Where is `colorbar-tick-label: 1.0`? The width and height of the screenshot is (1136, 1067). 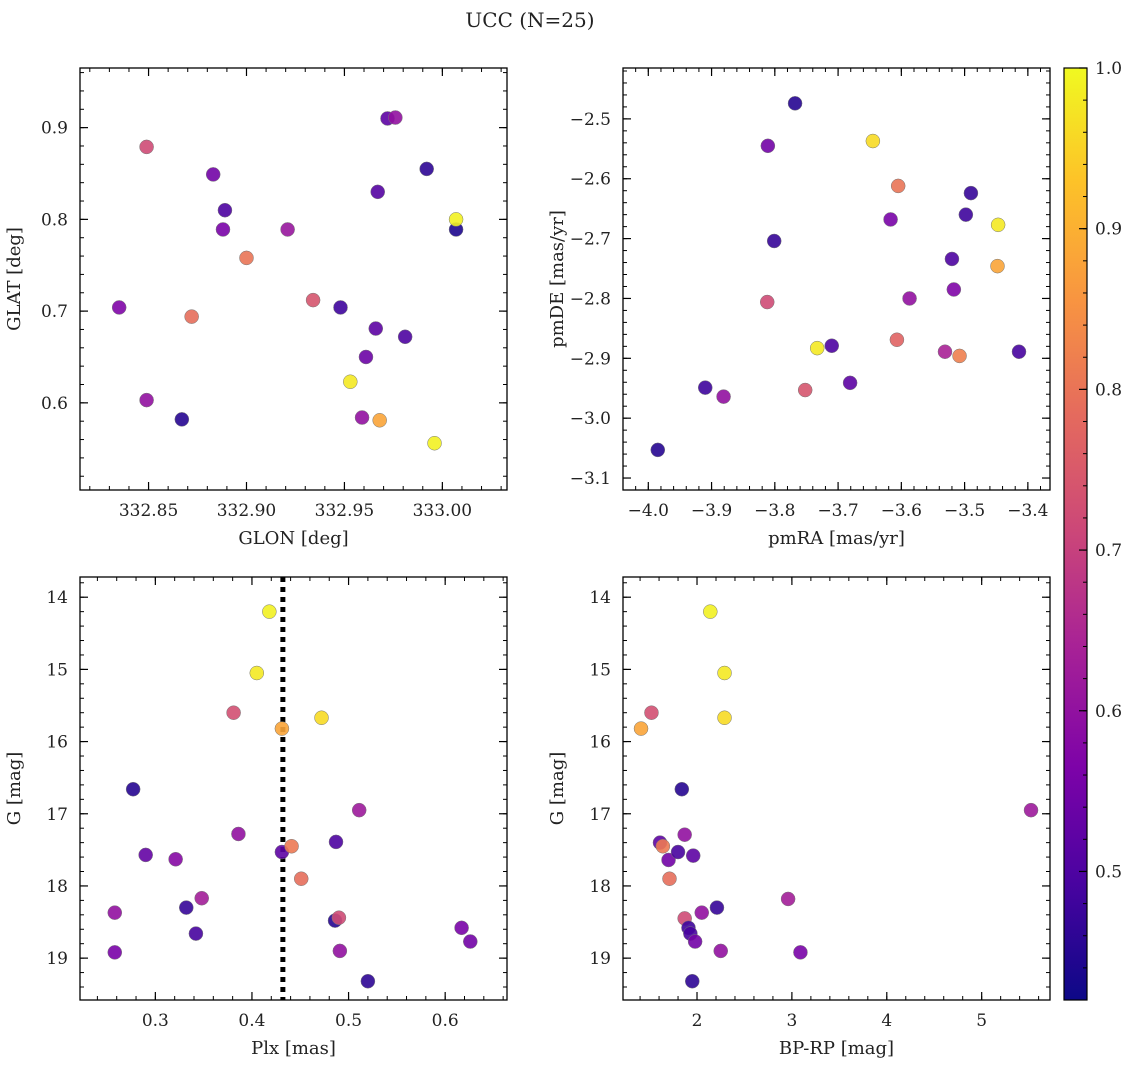
colorbar-tick-label: 1.0 is located at coordinates (1108, 69).